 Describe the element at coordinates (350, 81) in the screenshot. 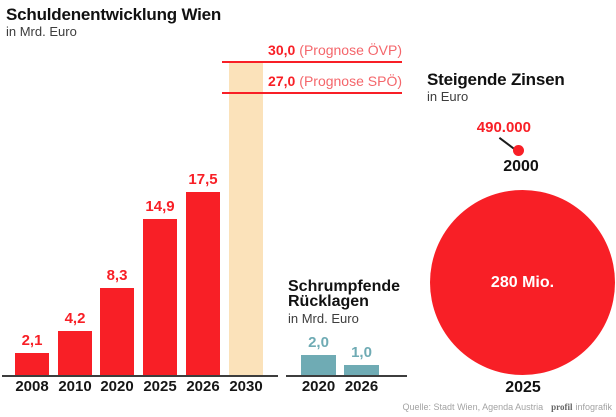

I see `prognosis-text-1: (Prognose SPÖ)` at that location.